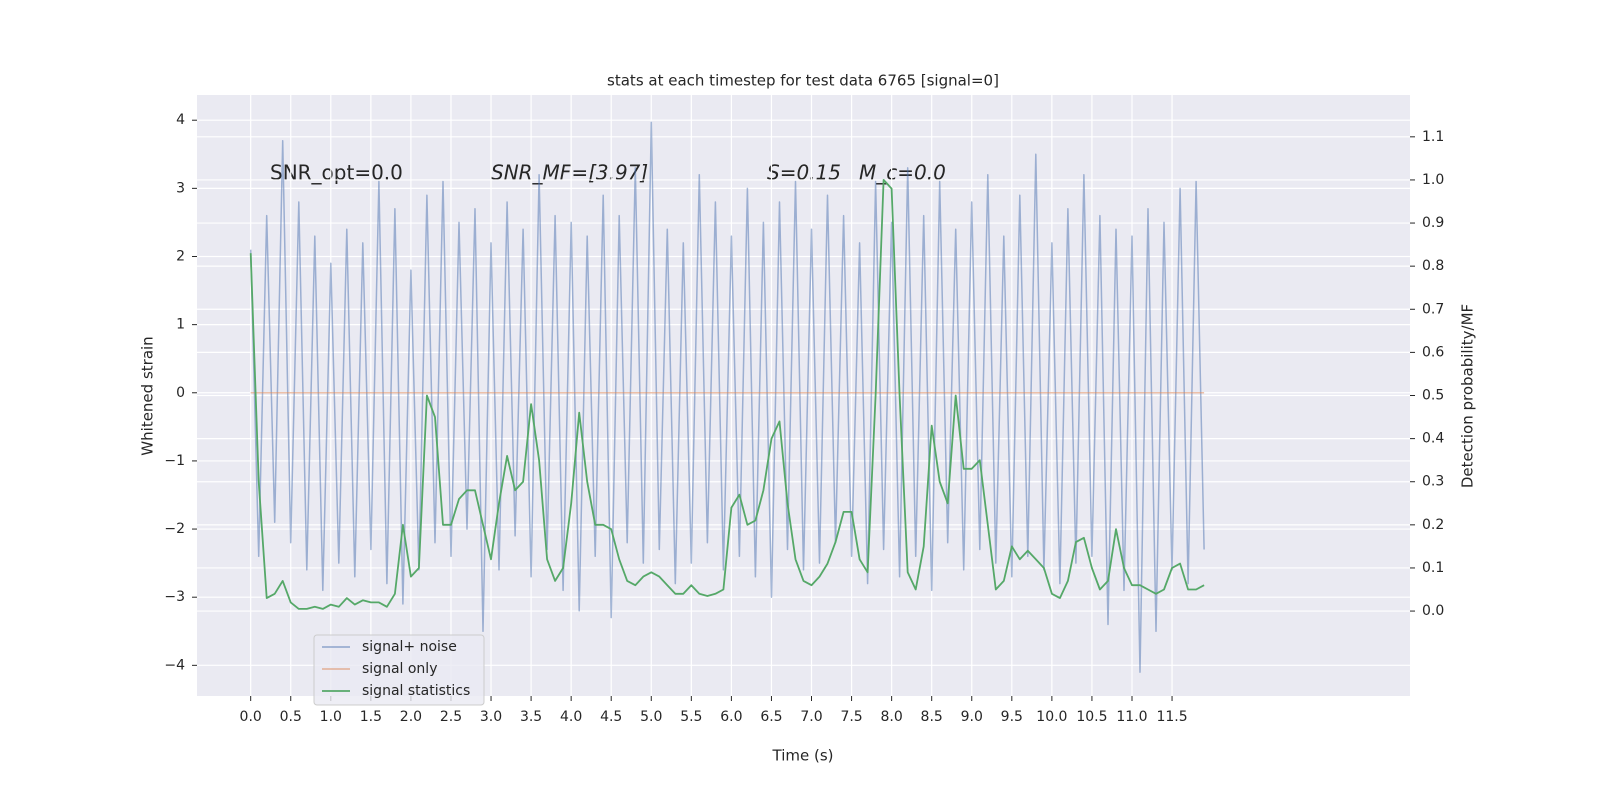 The width and height of the screenshot is (1600, 800). What do you see at coordinates (803, 756) in the screenshot?
I see `x-axis-label: Time (s)` at bounding box center [803, 756].